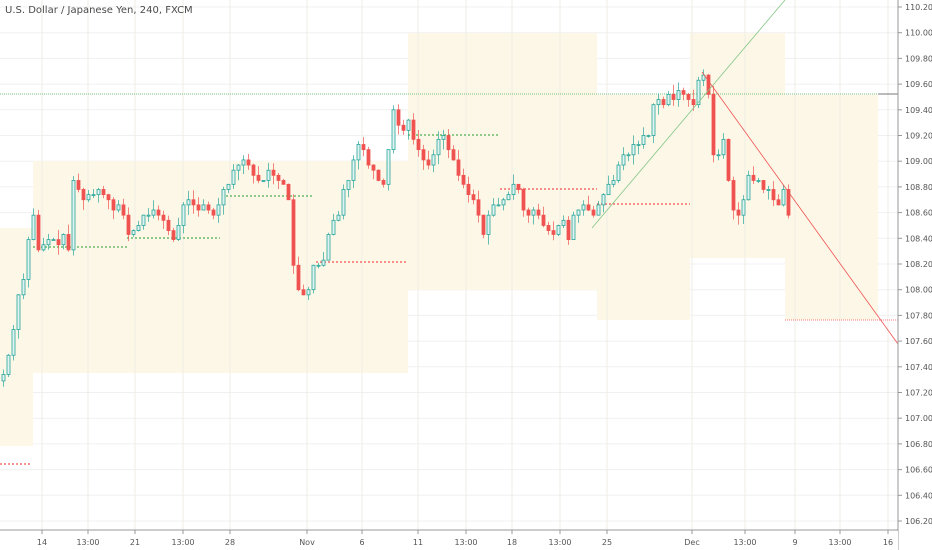  Describe the element at coordinates (918, 7) in the screenshot. I see `y-tick-label: 110.200` at that location.